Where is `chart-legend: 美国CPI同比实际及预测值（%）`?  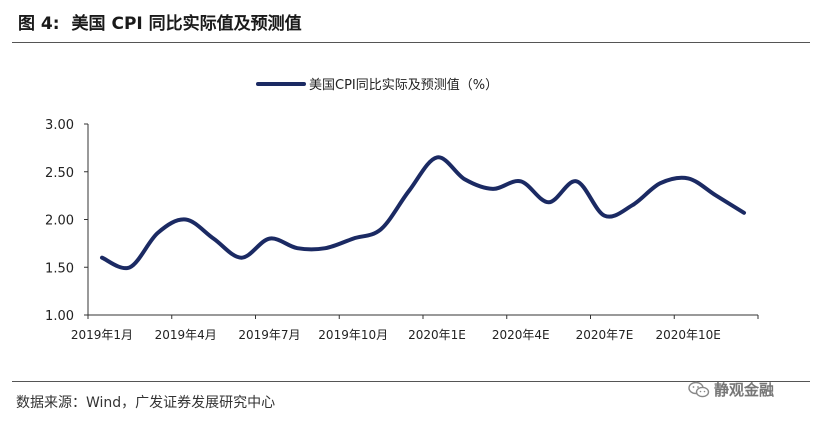
chart-legend: 美国CPI同比实际及预测值（%） is located at coordinates (377, 85).